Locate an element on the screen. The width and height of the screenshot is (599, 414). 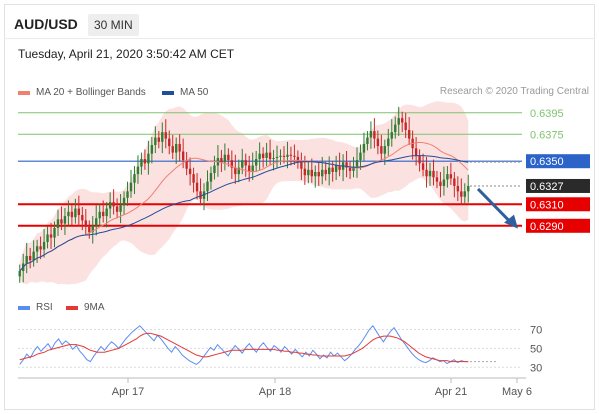
forecast-arrow-head is located at coordinates (511, 221).